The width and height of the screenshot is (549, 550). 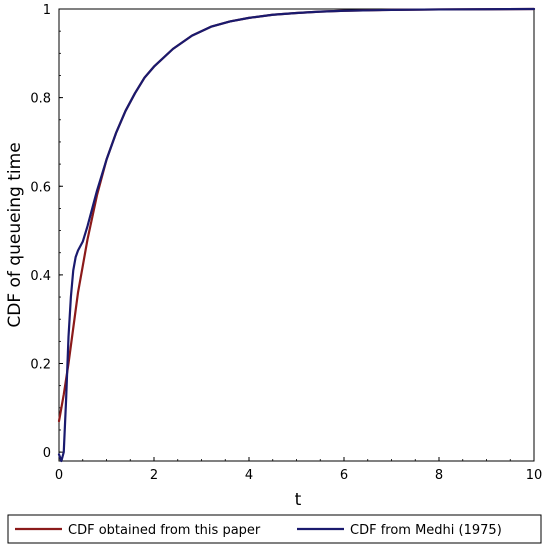 What do you see at coordinates (40, 365) in the screenshot?
I see `y-tick-label: 0.2` at bounding box center [40, 365].